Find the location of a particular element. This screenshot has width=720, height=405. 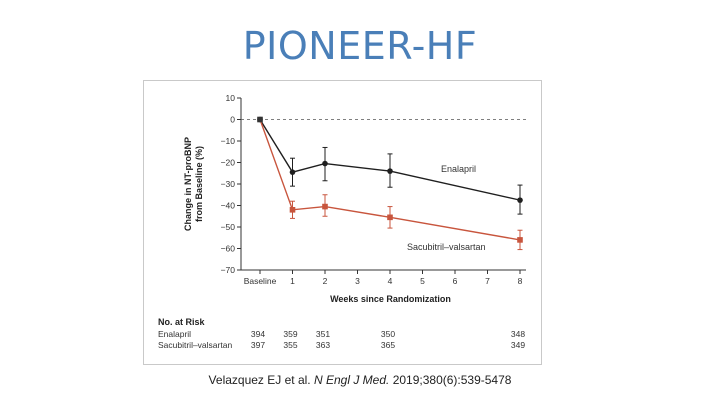

y-tick-label: −70 is located at coordinates (228, 270).